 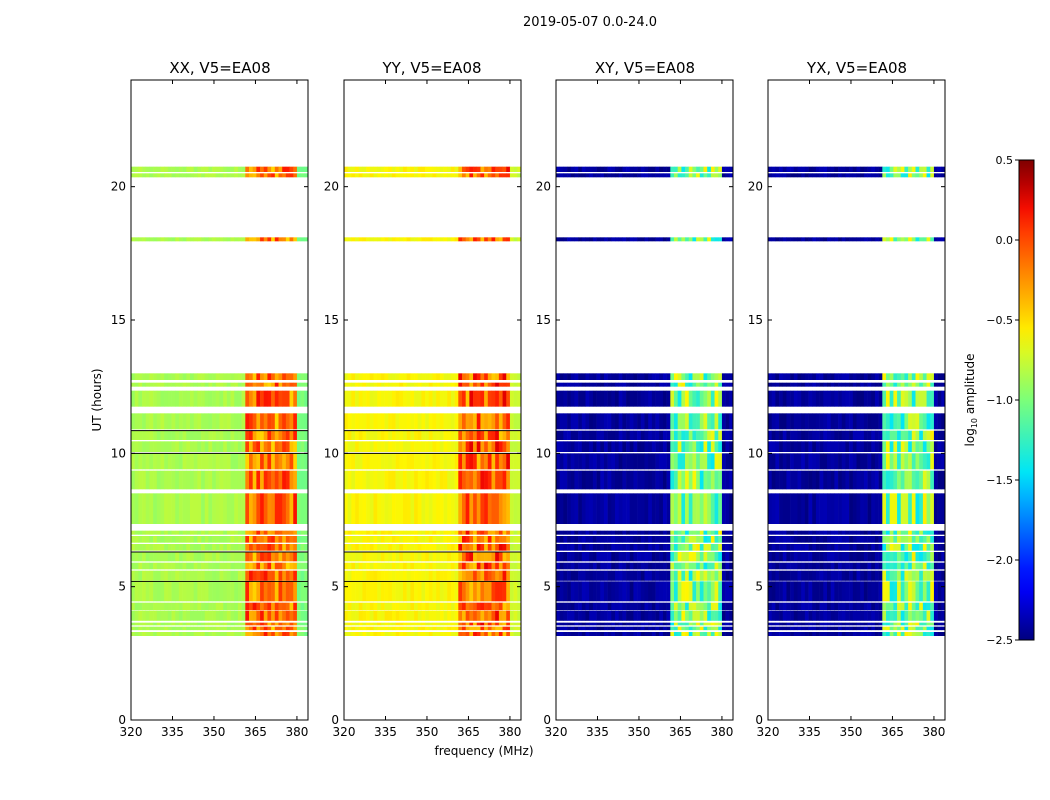 What do you see at coordinates (759, 587) in the screenshot?
I see `y-tick-label: 5` at bounding box center [759, 587].